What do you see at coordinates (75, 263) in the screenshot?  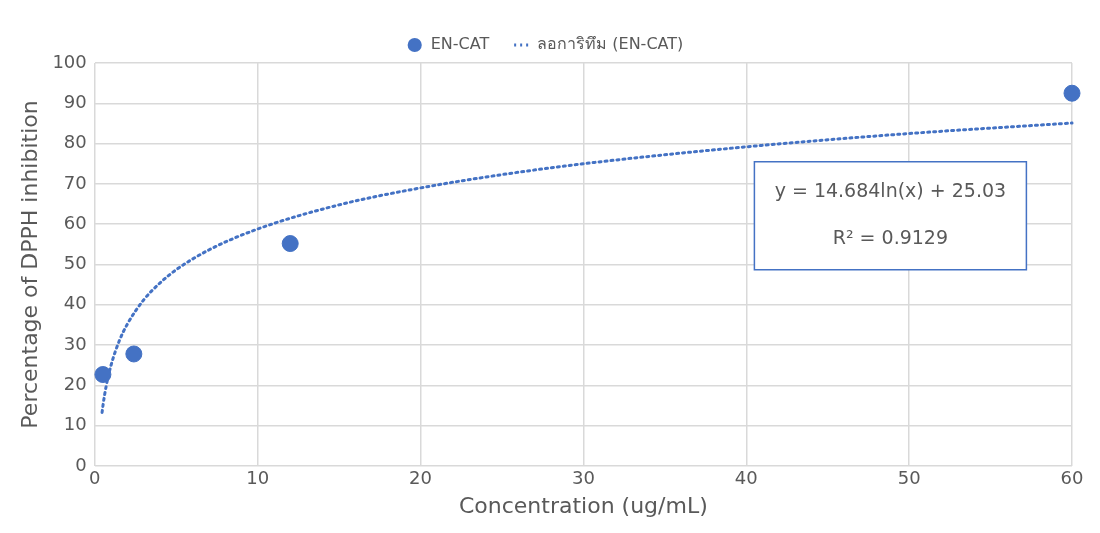 I see `y-tick-label: 50` at bounding box center [75, 263].